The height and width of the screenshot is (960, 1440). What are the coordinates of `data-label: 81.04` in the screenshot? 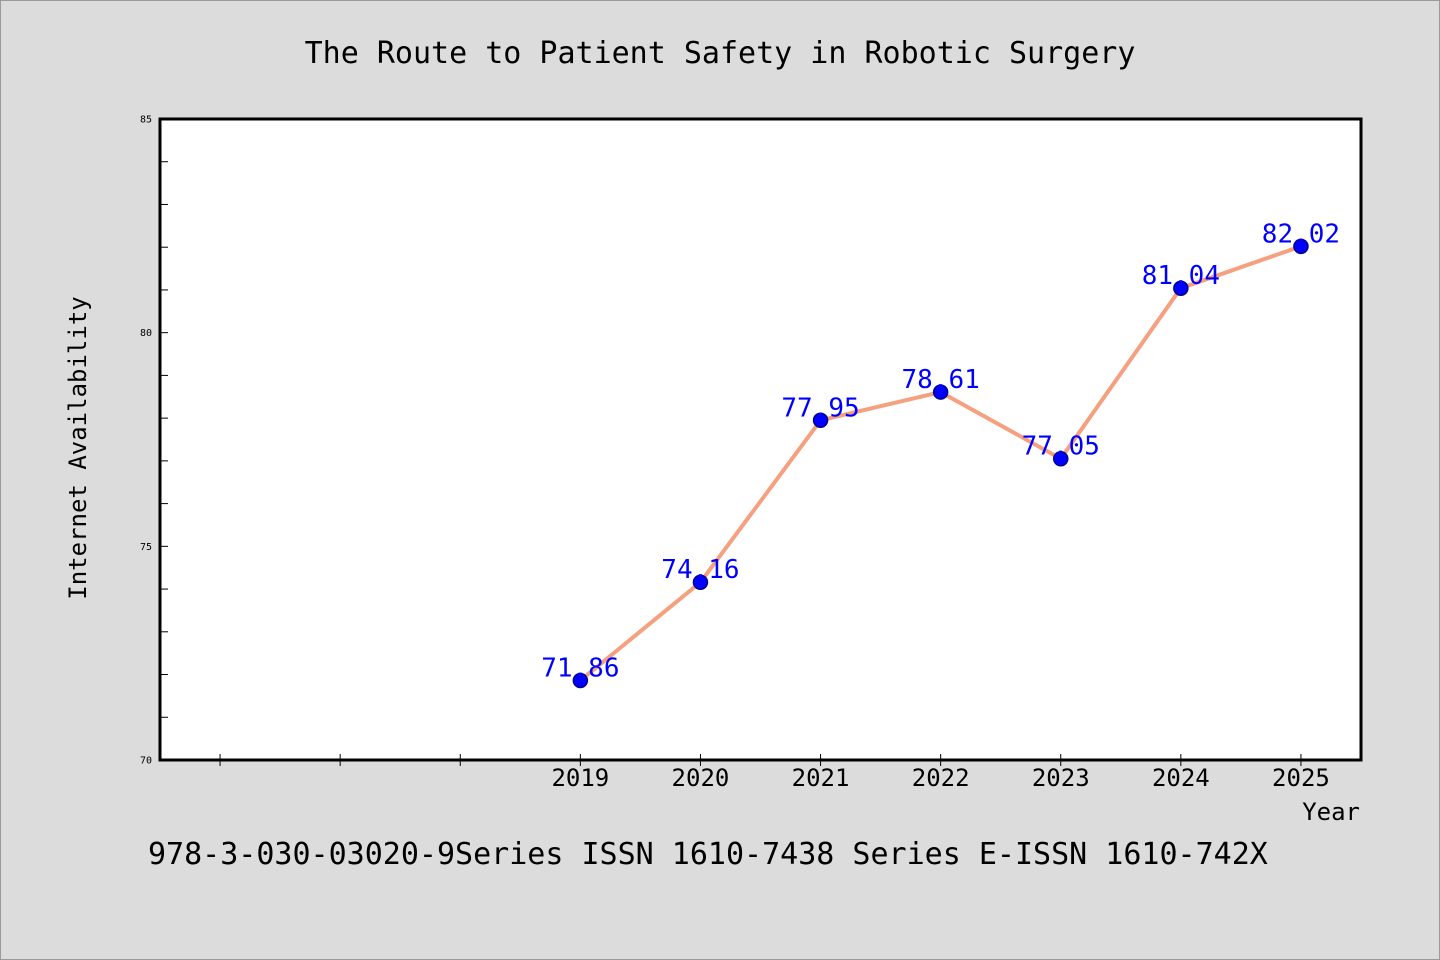 It's located at (1181, 276).